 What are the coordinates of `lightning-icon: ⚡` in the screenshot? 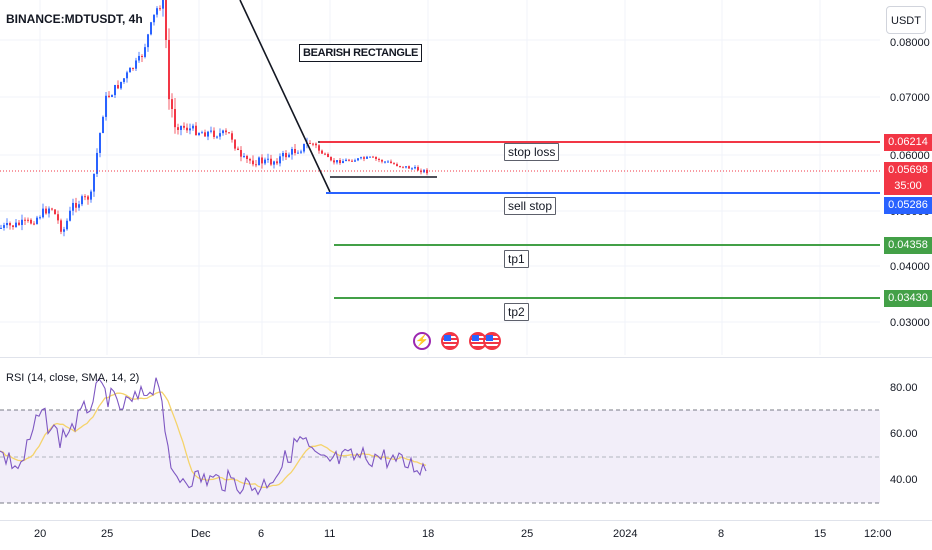 It's located at (422, 341).